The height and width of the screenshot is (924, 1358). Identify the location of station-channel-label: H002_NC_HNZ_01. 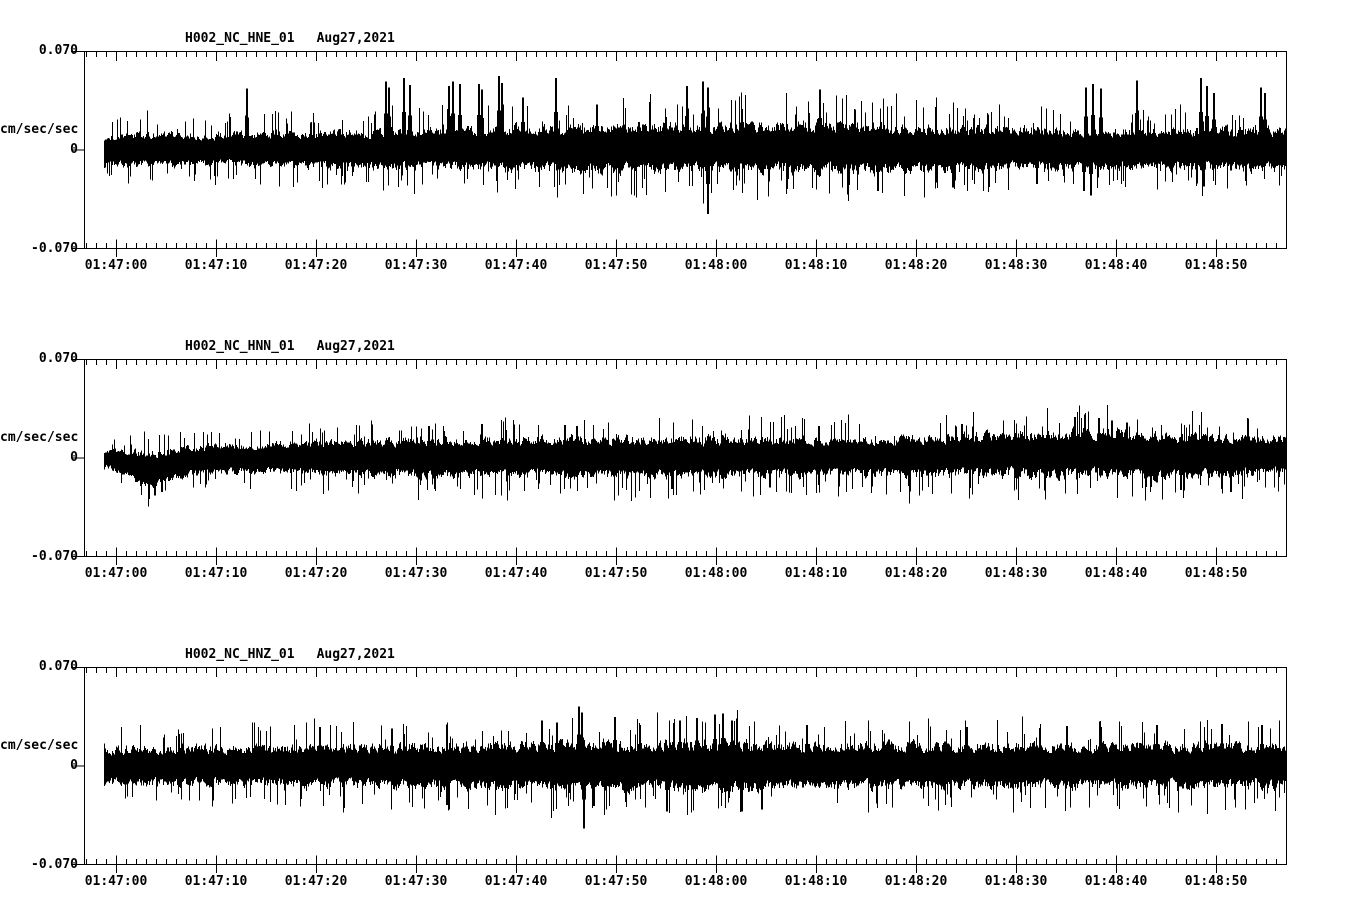
(240, 654).